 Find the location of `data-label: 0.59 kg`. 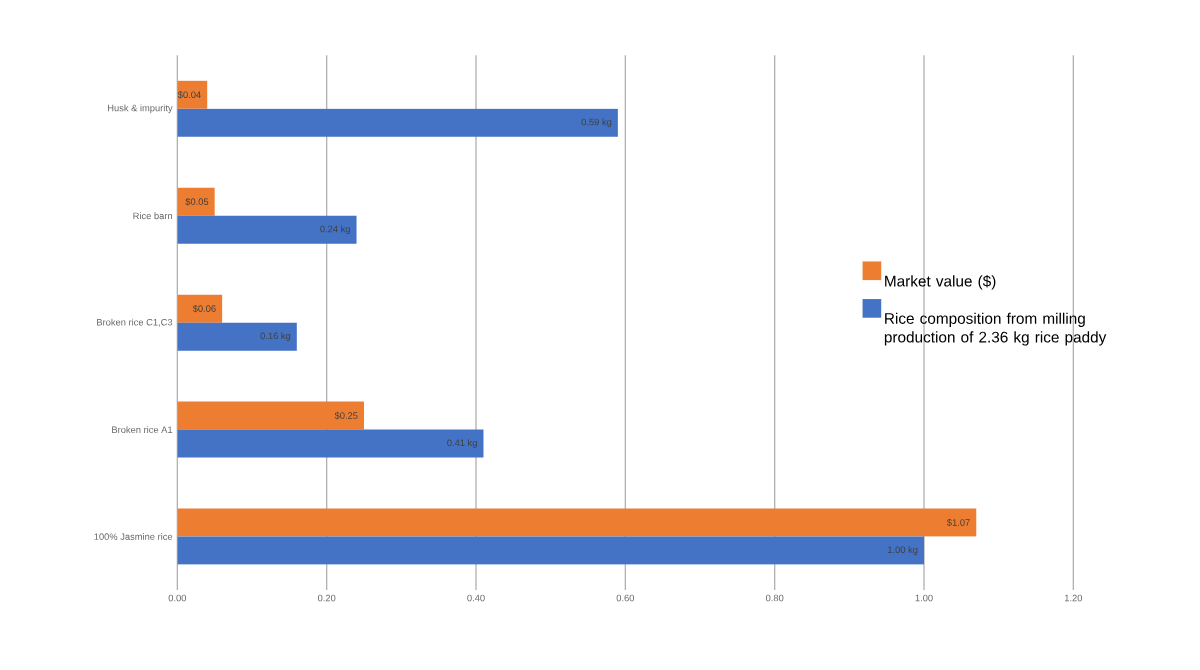

data-label: 0.59 kg is located at coordinates (596, 123).